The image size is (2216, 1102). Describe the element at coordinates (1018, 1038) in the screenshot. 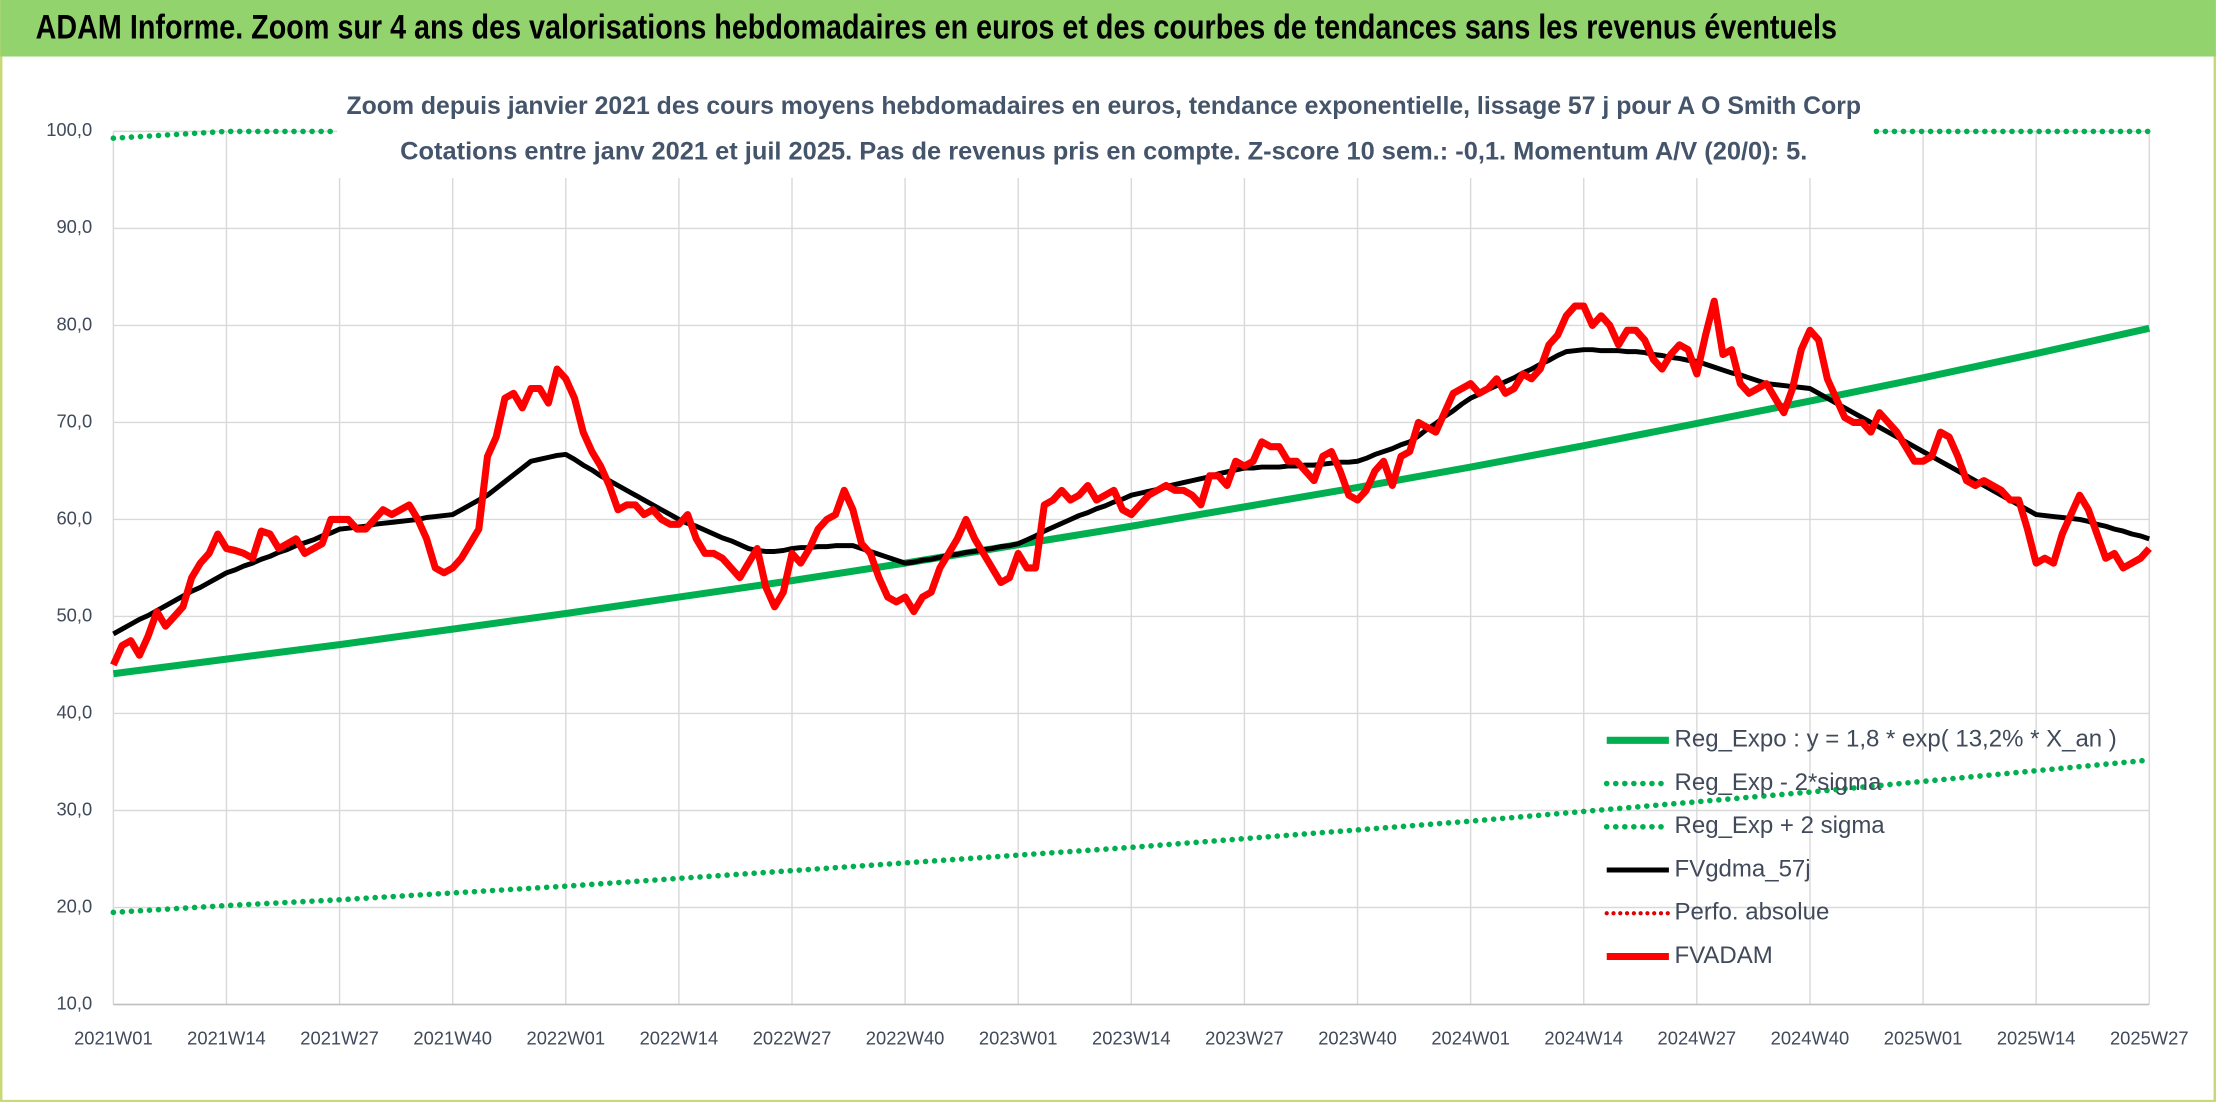

I see `x-tick-label: 2023W01` at that location.